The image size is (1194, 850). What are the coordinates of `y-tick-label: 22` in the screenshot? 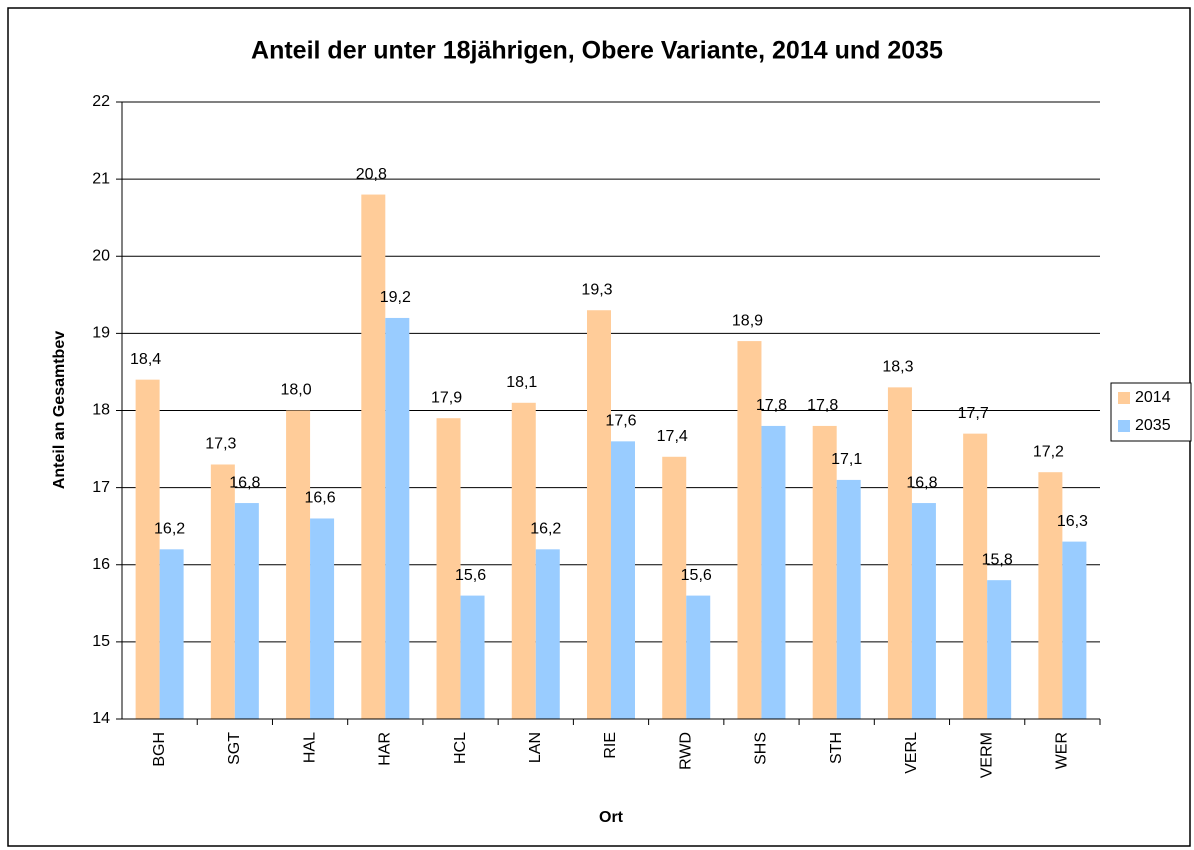 It's located at (101, 101).